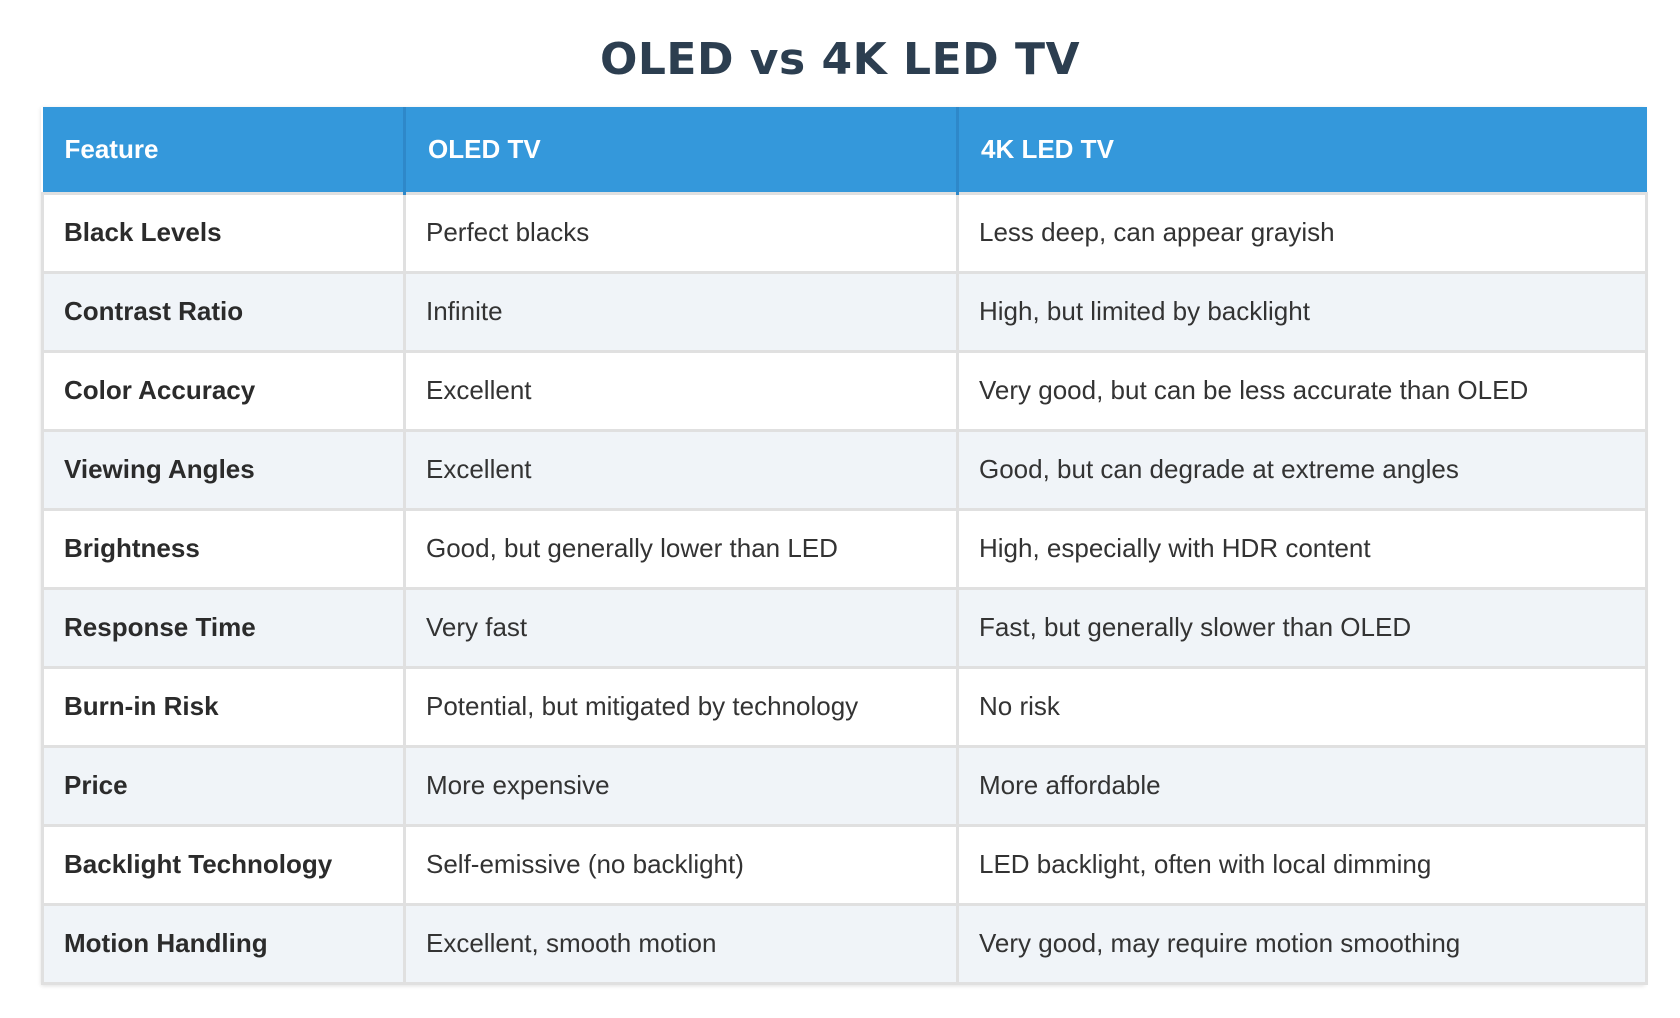  What do you see at coordinates (223, 943) in the screenshot?
I see `feature-cell: Motion Handling` at bounding box center [223, 943].